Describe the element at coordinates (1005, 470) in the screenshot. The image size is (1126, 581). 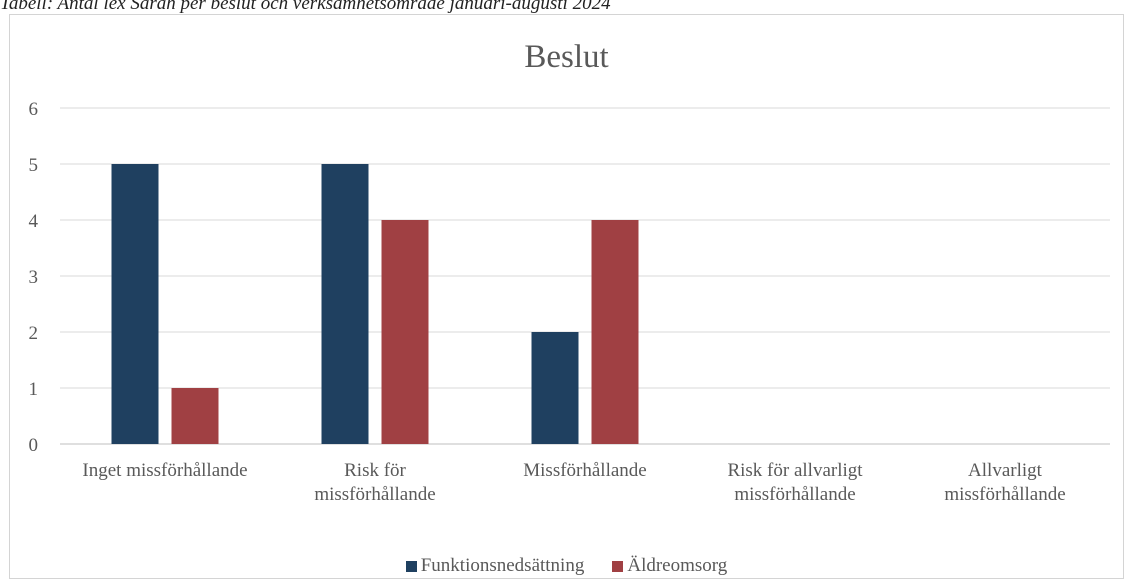
I see `x-tick-label: Allvarligt` at that location.